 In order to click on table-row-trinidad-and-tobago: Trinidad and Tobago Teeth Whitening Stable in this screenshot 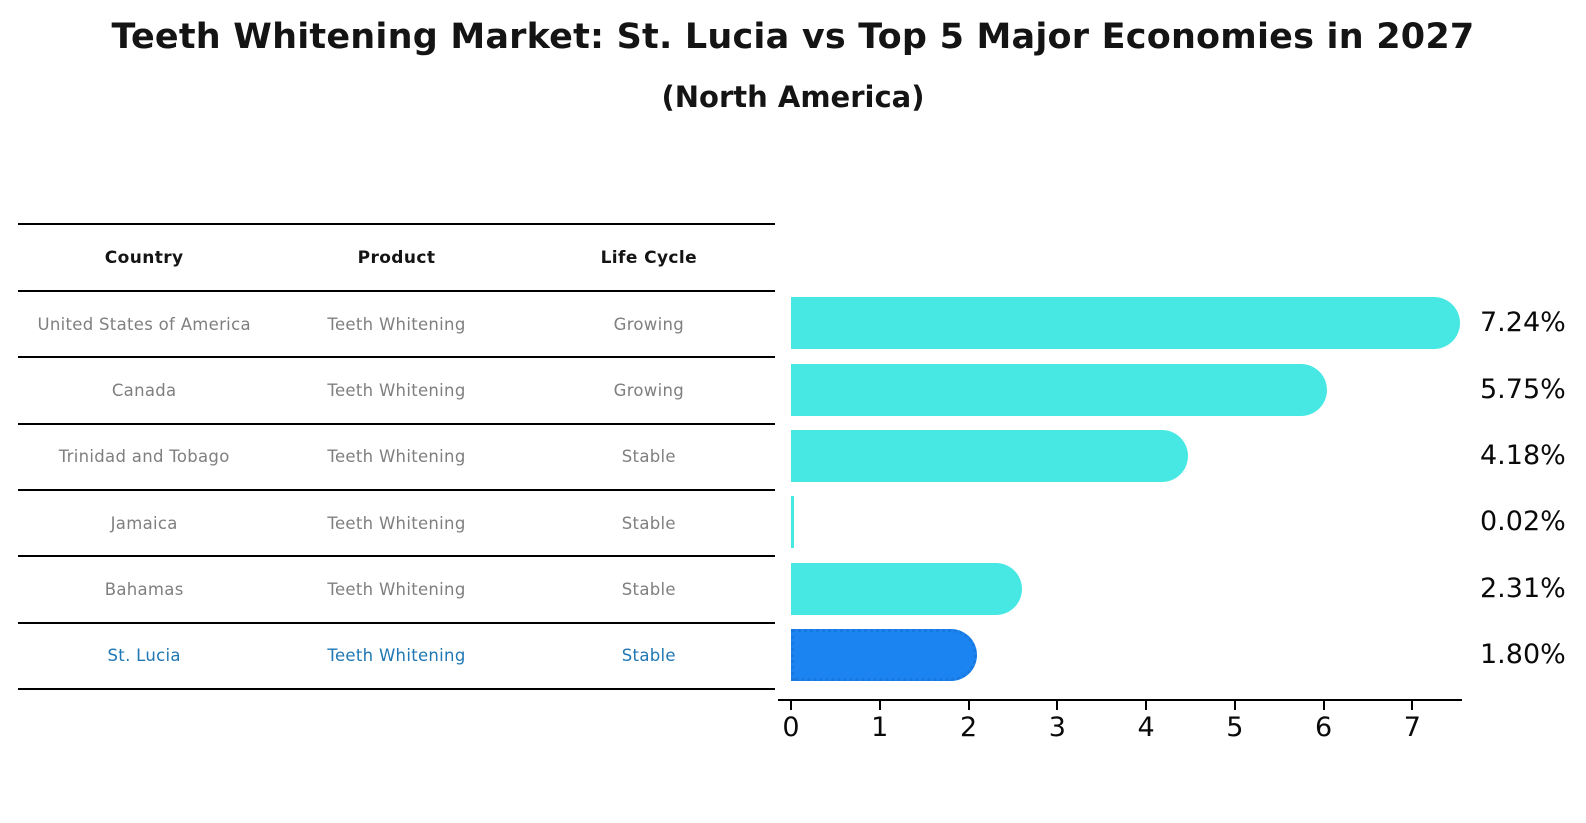, I will do `click(396, 458)`.